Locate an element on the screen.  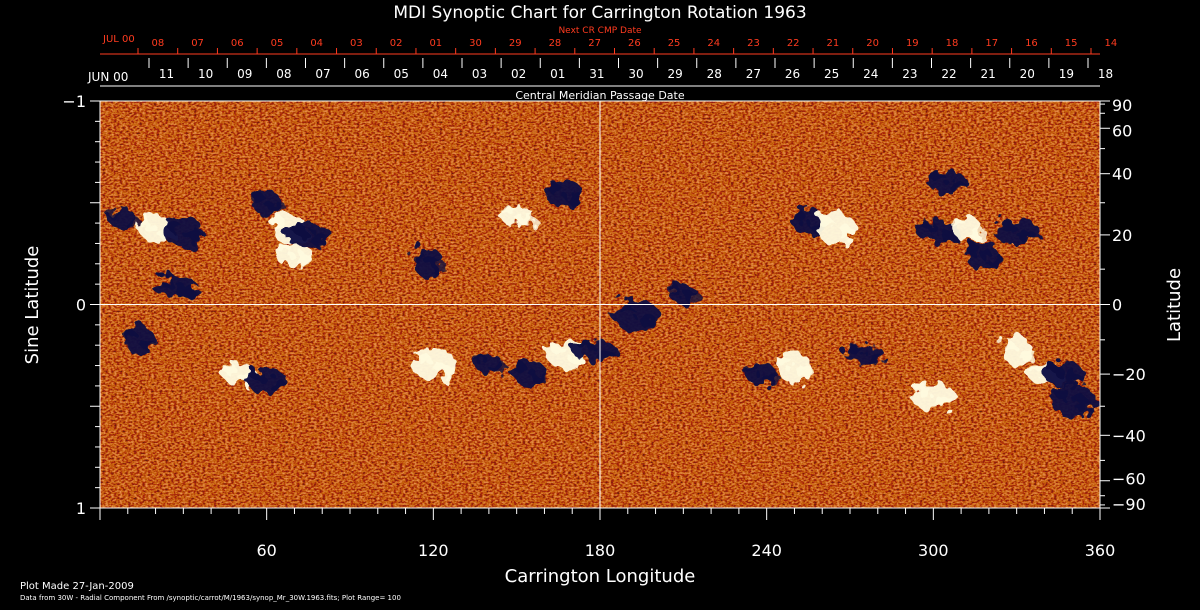
cmp-tick-label: 30 is located at coordinates (635, 74).